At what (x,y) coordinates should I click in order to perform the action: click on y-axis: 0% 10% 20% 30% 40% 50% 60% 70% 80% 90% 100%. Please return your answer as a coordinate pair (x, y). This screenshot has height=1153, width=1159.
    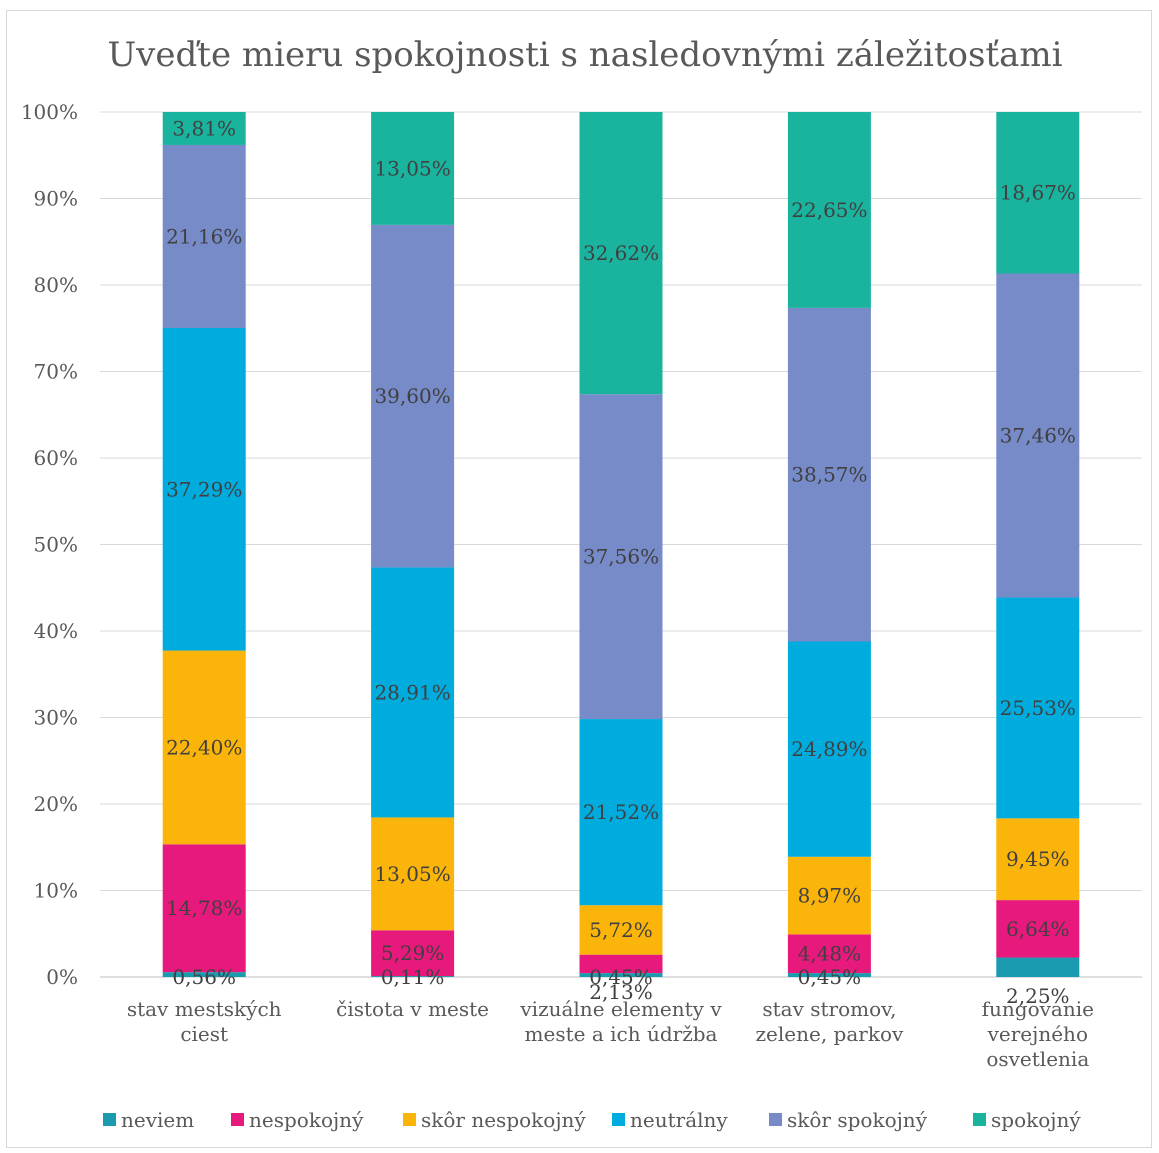
    Looking at the image, I should click on (49, 544).